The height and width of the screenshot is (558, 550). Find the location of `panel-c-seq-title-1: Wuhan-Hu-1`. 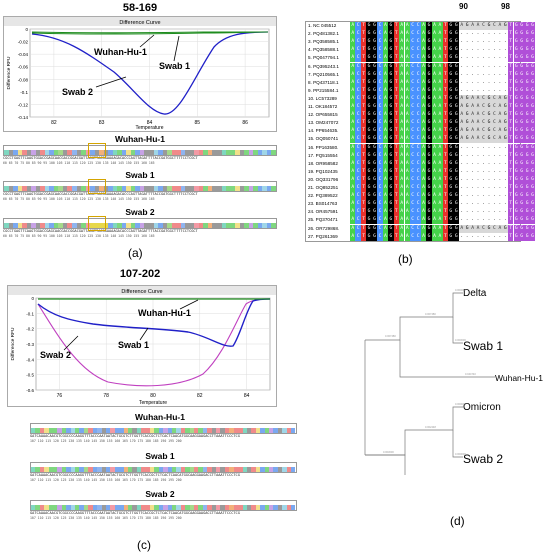

panel-c-seq-title-1: Wuhan-Hu-1 is located at coordinates (160, 417).